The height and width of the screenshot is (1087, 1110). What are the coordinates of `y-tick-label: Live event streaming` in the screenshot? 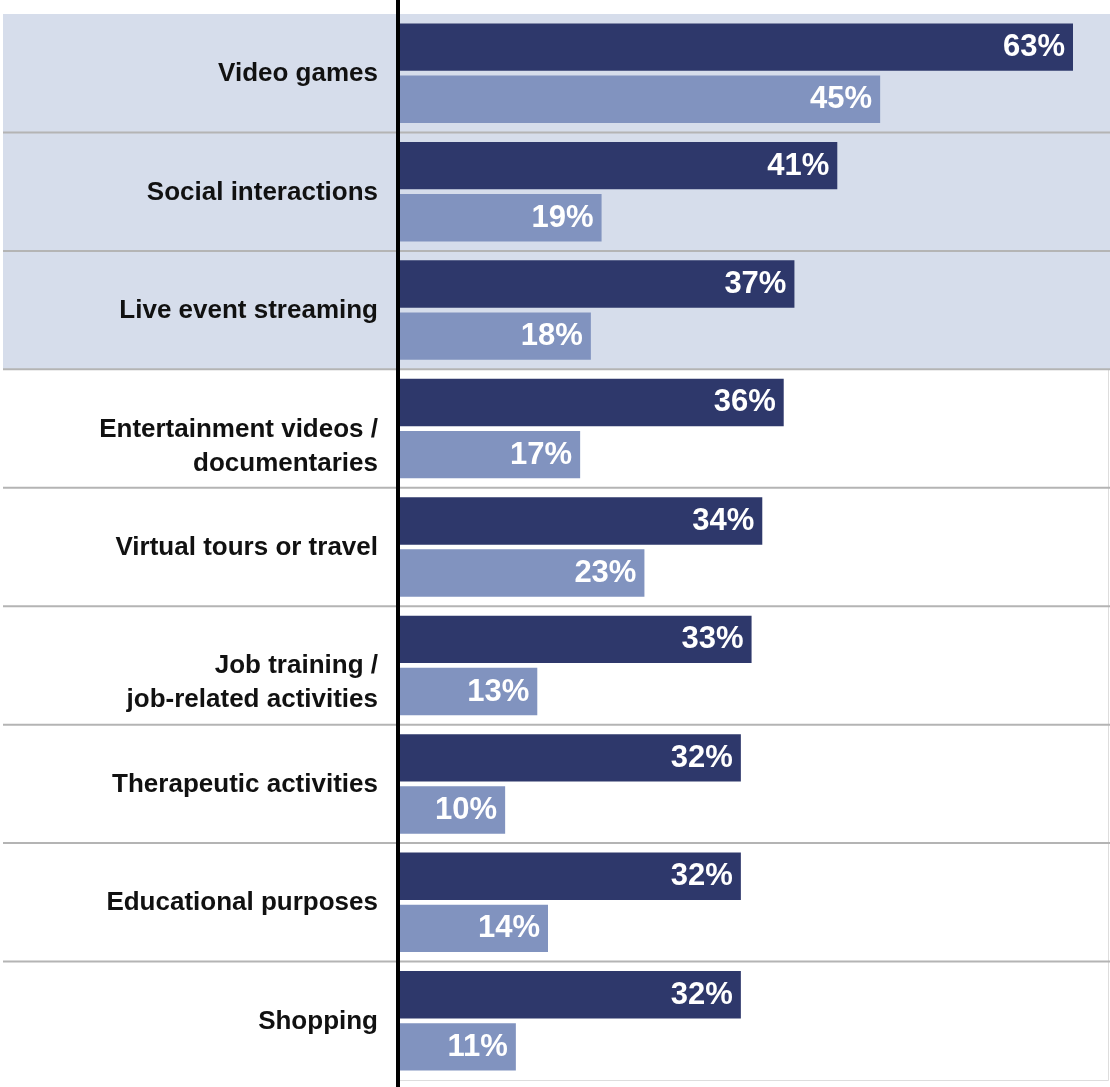 It's located at (248, 309).